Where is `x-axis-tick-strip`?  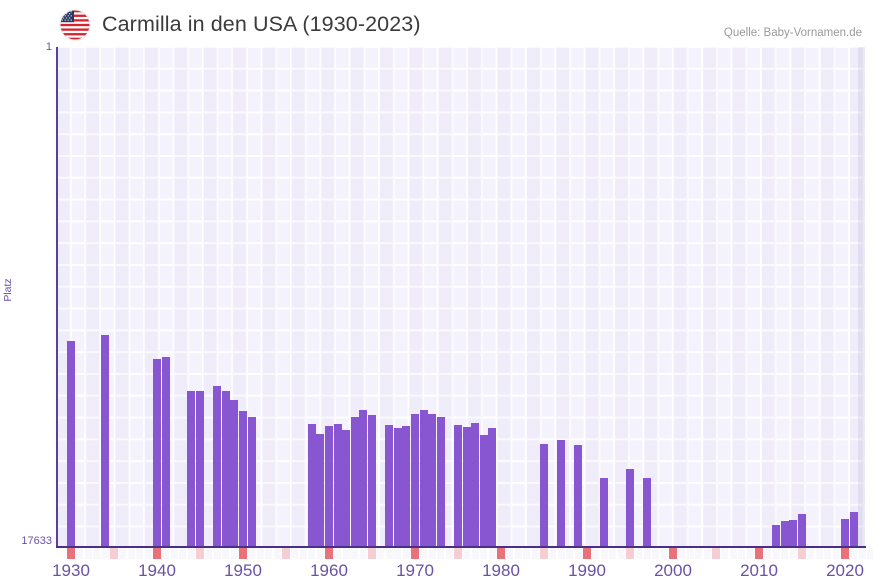 x-axis-tick-strip is located at coordinates (464, 553).